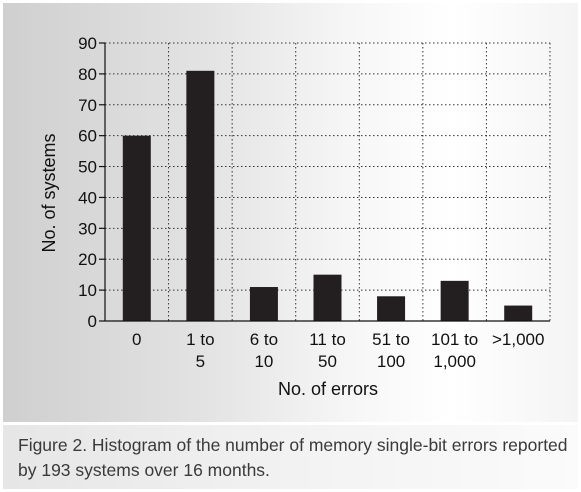 The image size is (581, 492). Describe the element at coordinates (518, 339) in the screenshot. I see `x-category-label: >1,000` at that location.